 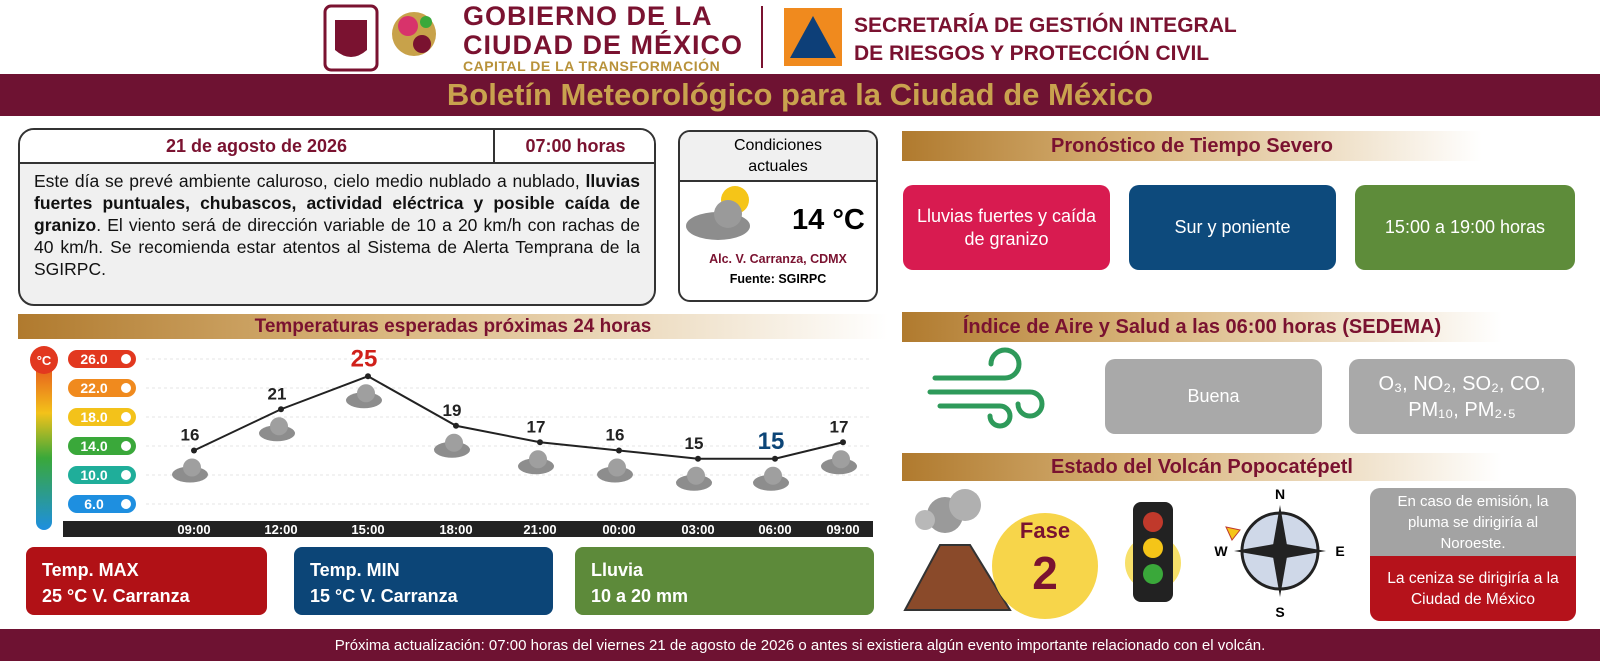 I want to click on footer-bar, so click(x=800, y=645).